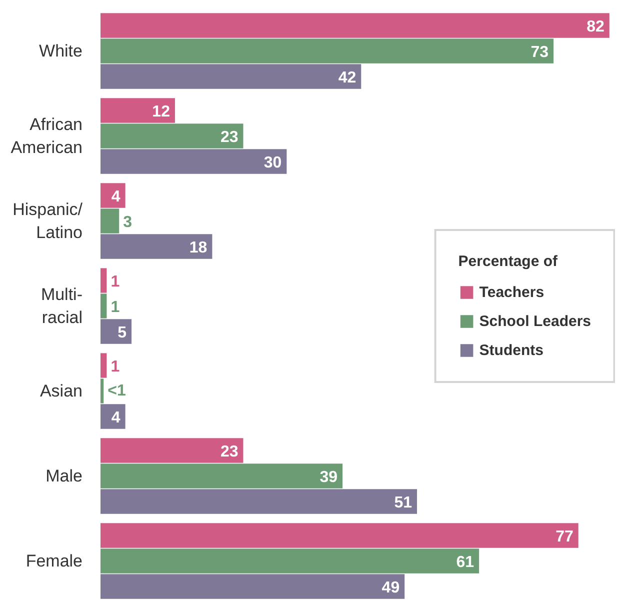 This screenshot has width=621, height=605. I want to click on data-label: 42, so click(347, 78).